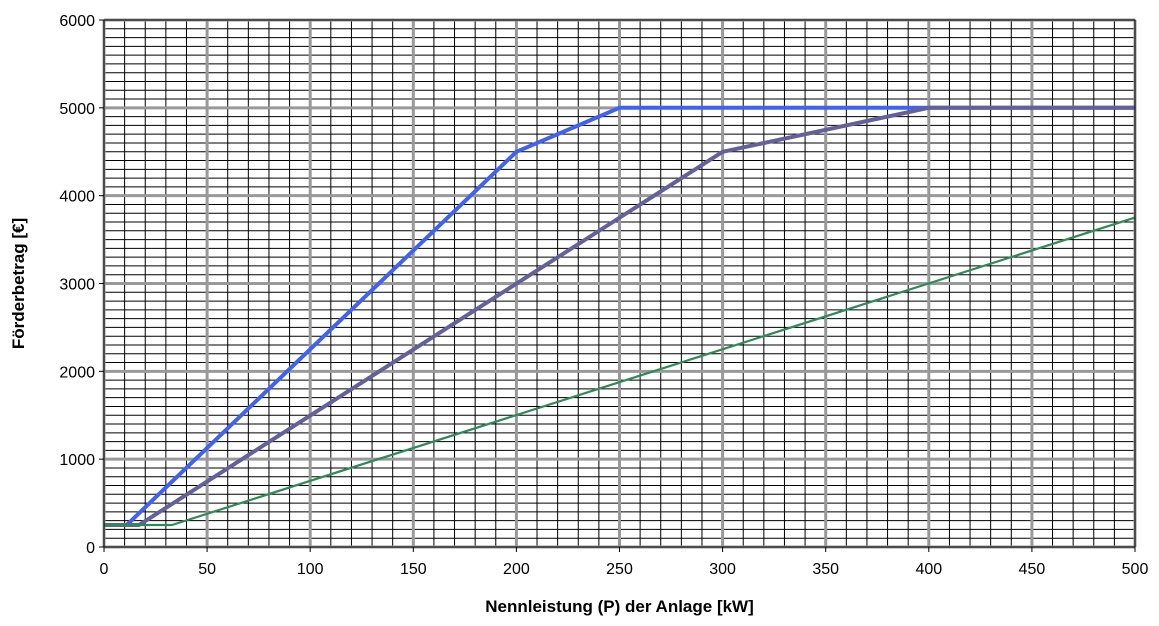  Describe the element at coordinates (18, 283) in the screenshot. I see `y-axis-title: Förderbetrag [€]` at that location.